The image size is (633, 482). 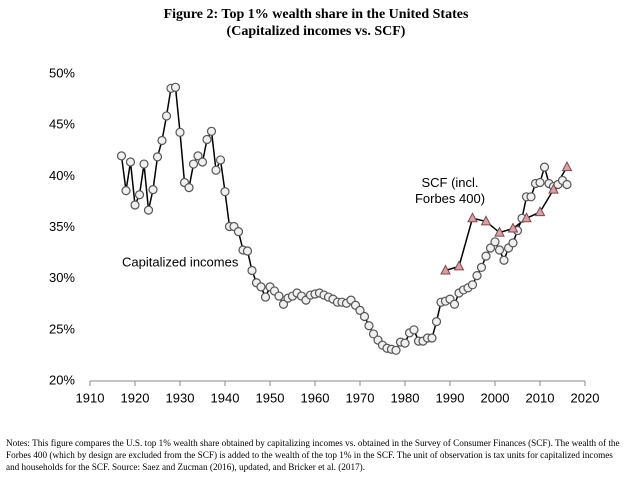 What do you see at coordinates (180, 261) in the screenshot?
I see `series-label: Capitalized incomes` at bounding box center [180, 261].